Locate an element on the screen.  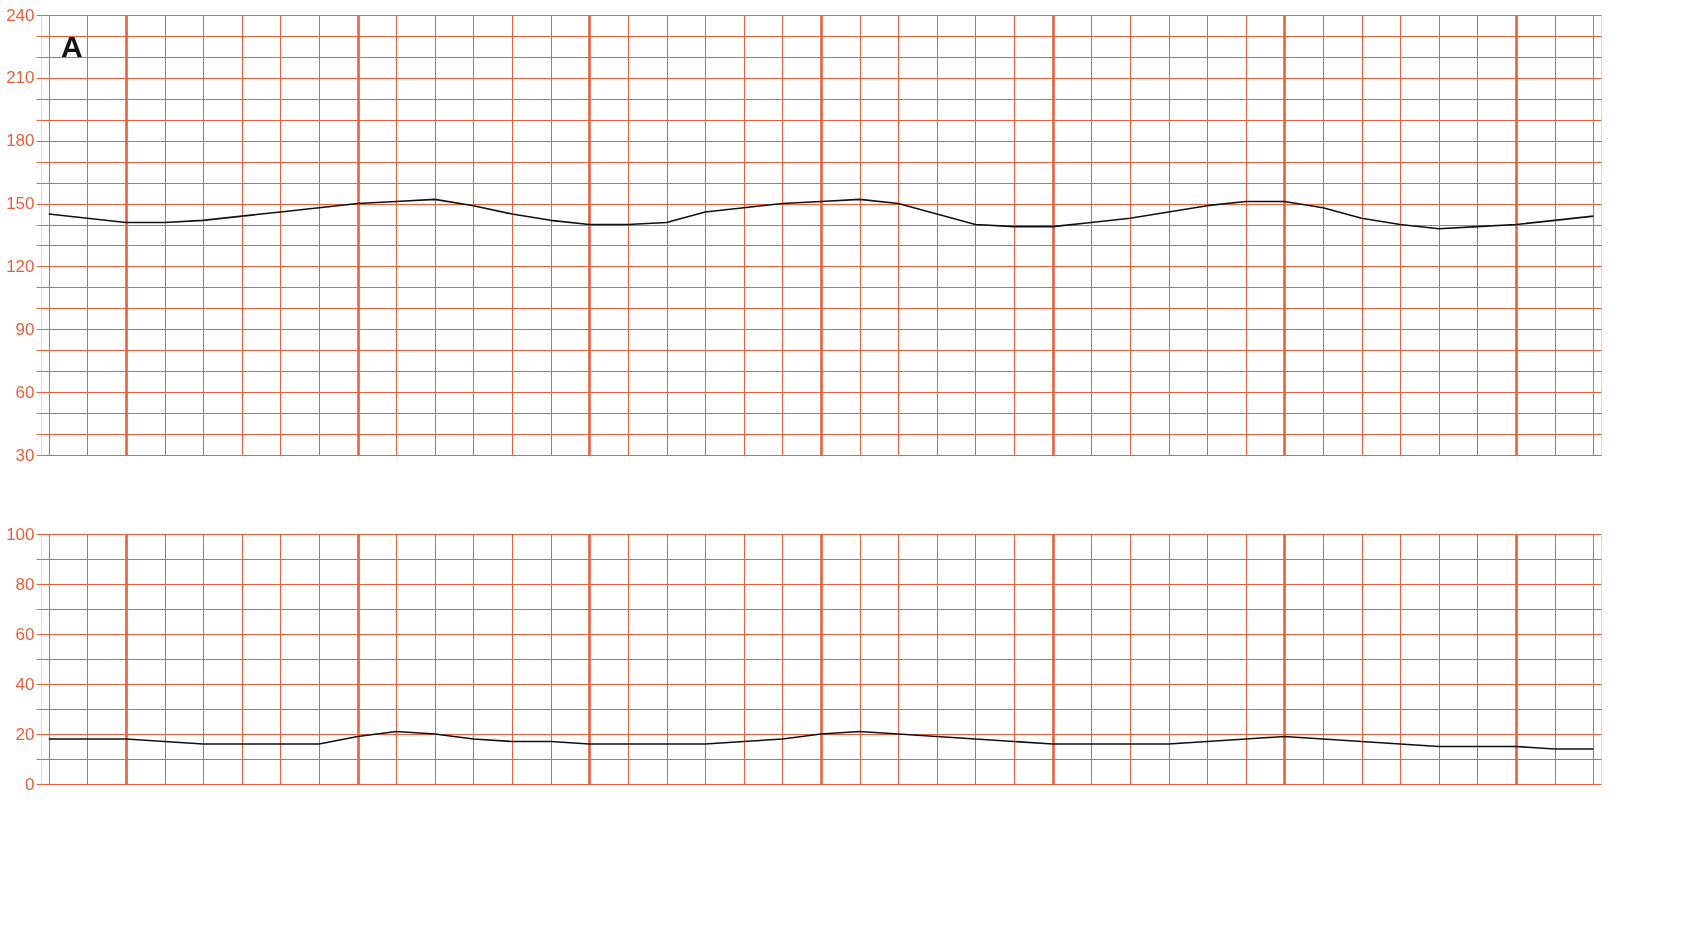
annotation: A is located at coordinates (72, 46).